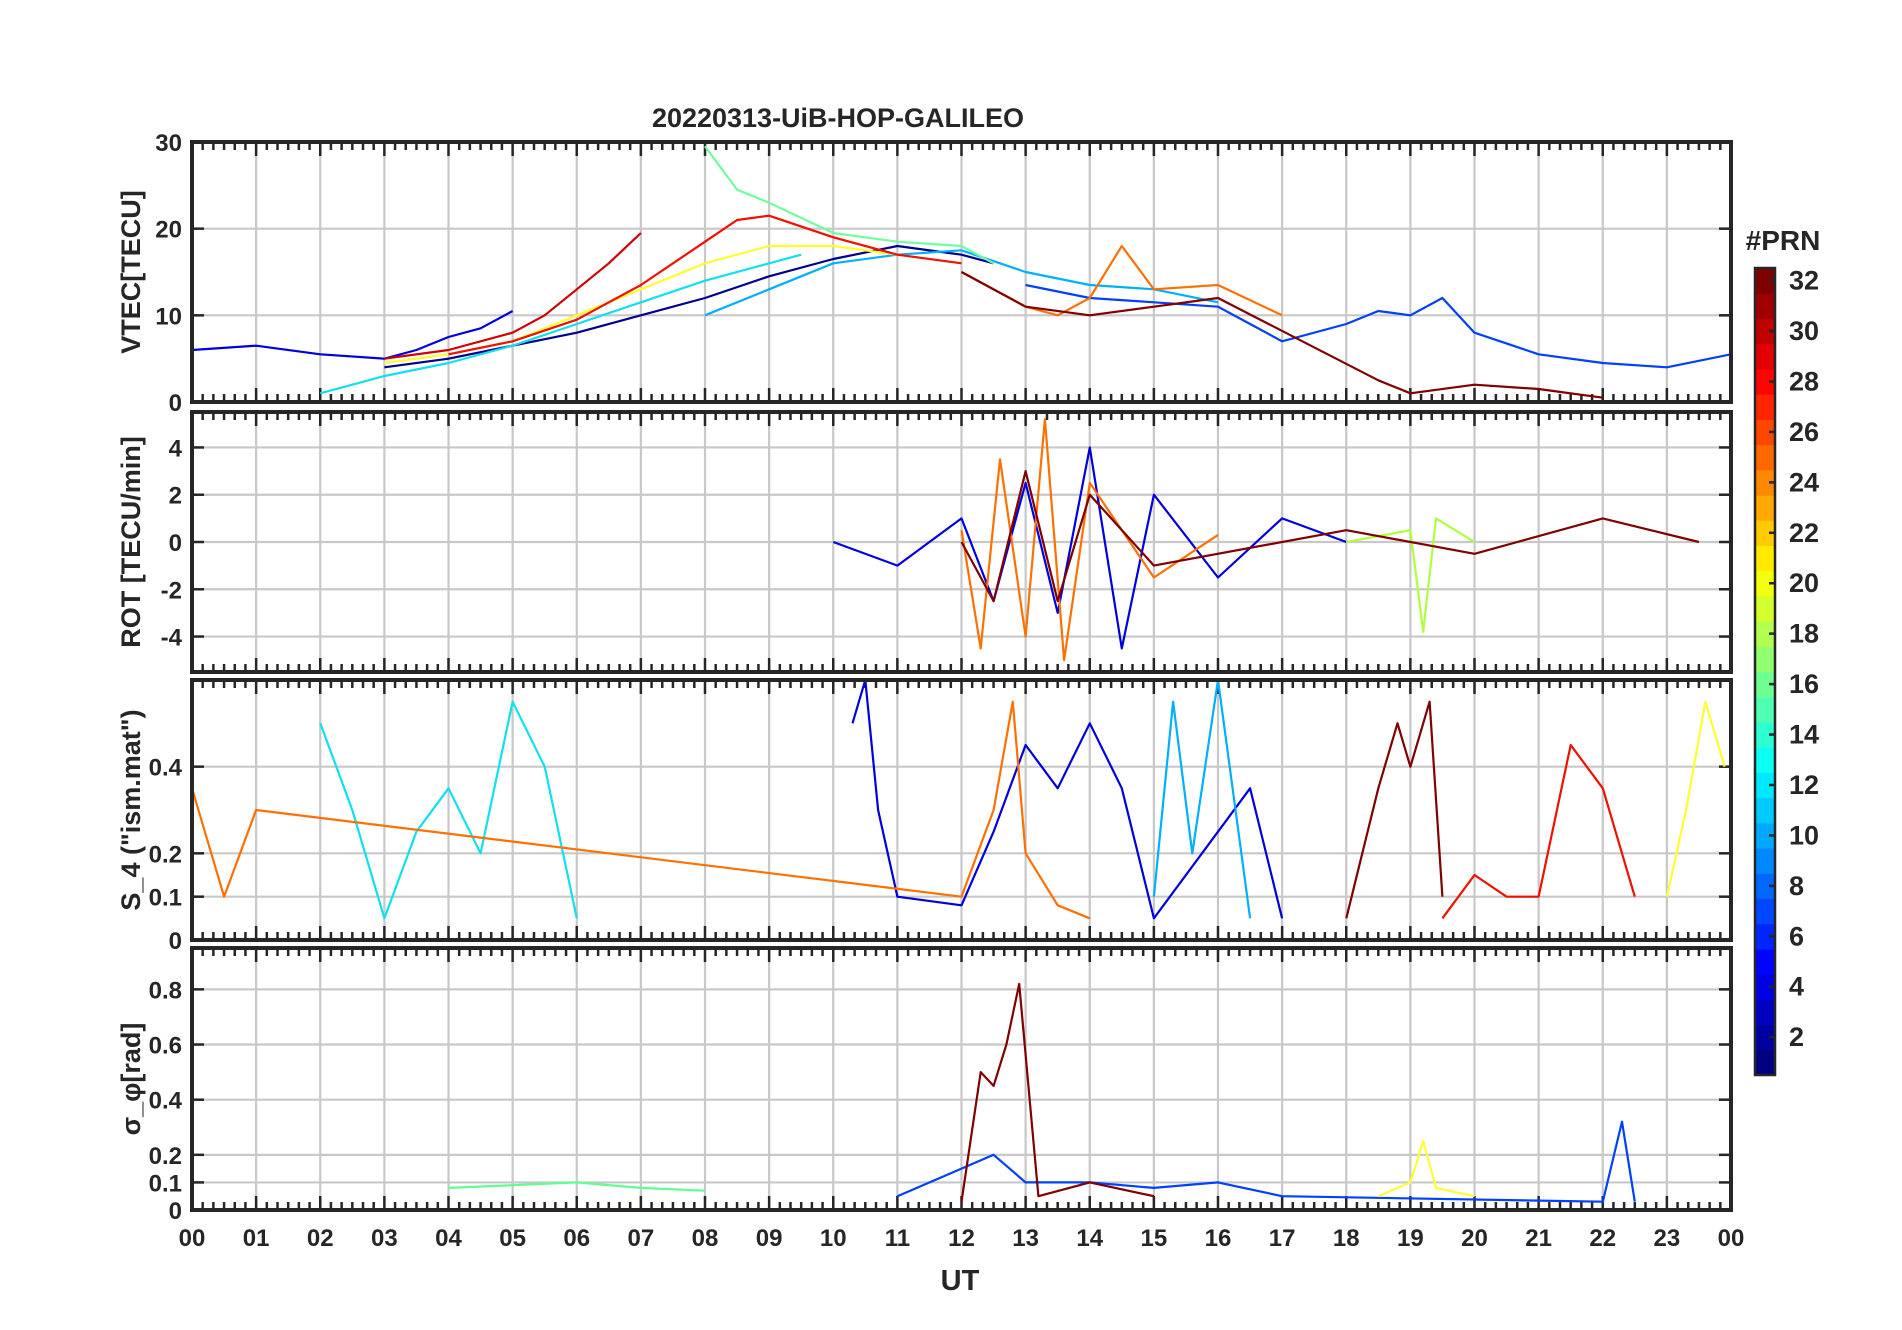 Image resolution: width=1902 pixels, height=1330 pixels. What do you see at coordinates (1804, 583) in the screenshot?
I see `colorbar-tick-label: 20` at bounding box center [1804, 583].